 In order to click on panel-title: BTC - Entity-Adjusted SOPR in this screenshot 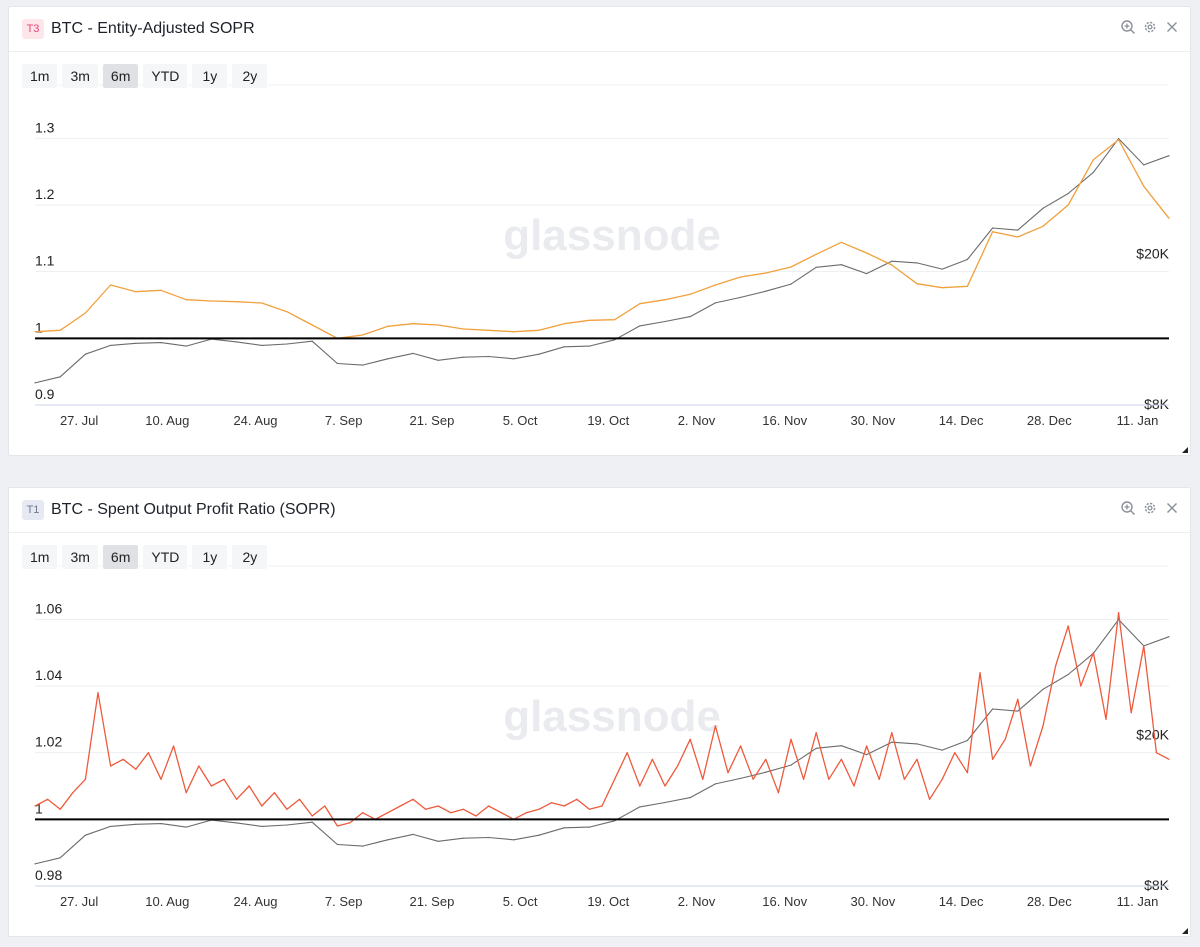, I will do `click(153, 28)`.